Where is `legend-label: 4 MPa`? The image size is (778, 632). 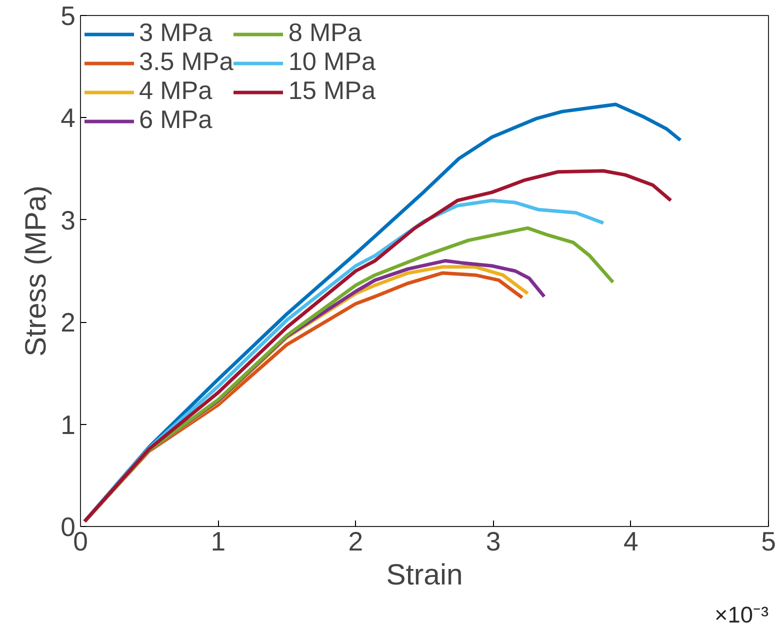
legend-label: 4 MPa is located at coordinates (175, 91).